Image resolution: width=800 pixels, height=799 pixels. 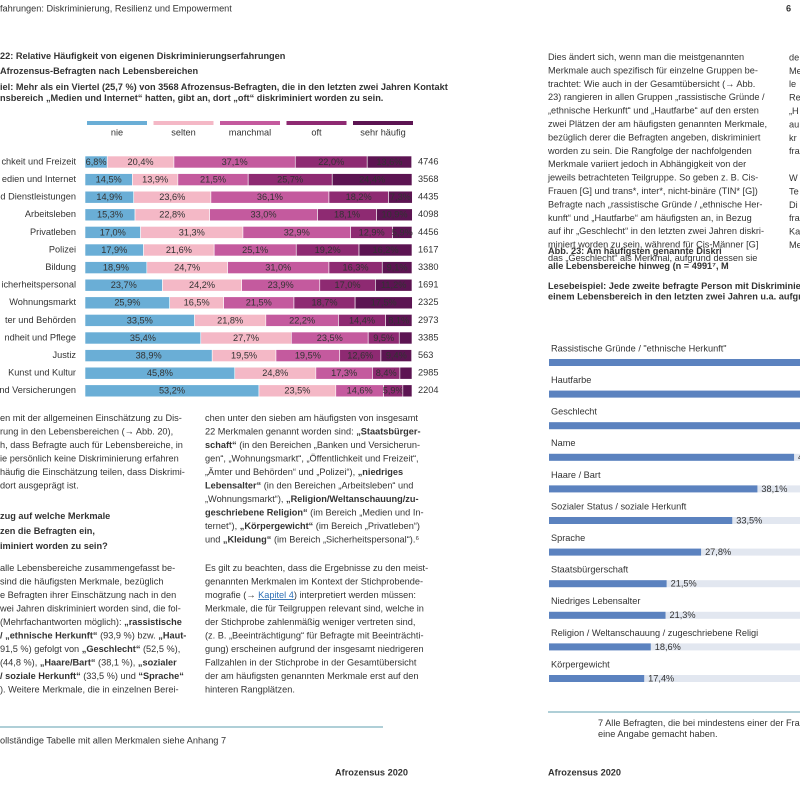 What do you see at coordinates (172, 391) in the screenshot?
I see `value-label: 53,2%` at bounding box center [172, 391].